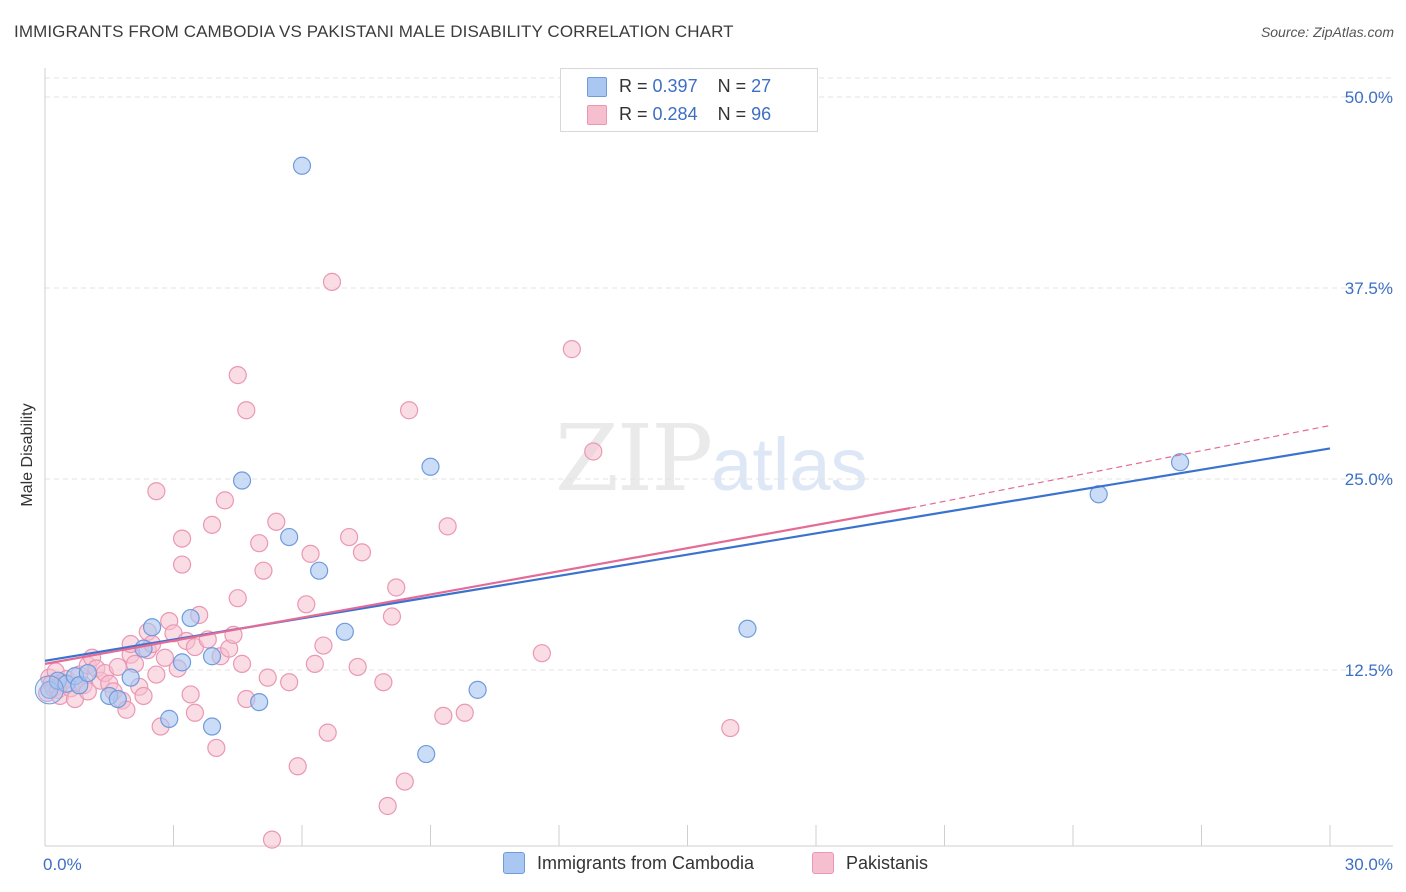  I want to click on bottom-legend-swatch-cambodia, so click(514, 863).